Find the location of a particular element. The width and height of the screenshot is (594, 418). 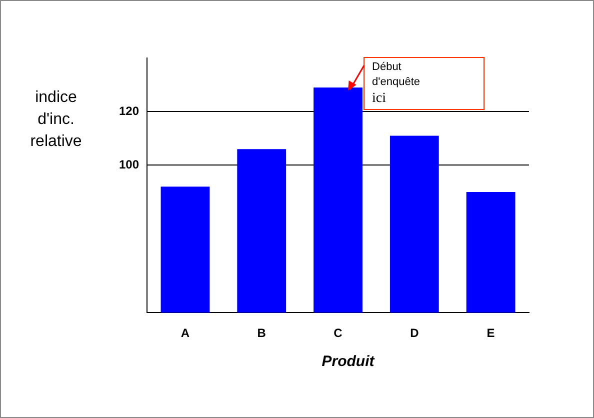

y-tick-label: 100 is located at coordinates (129, 165).